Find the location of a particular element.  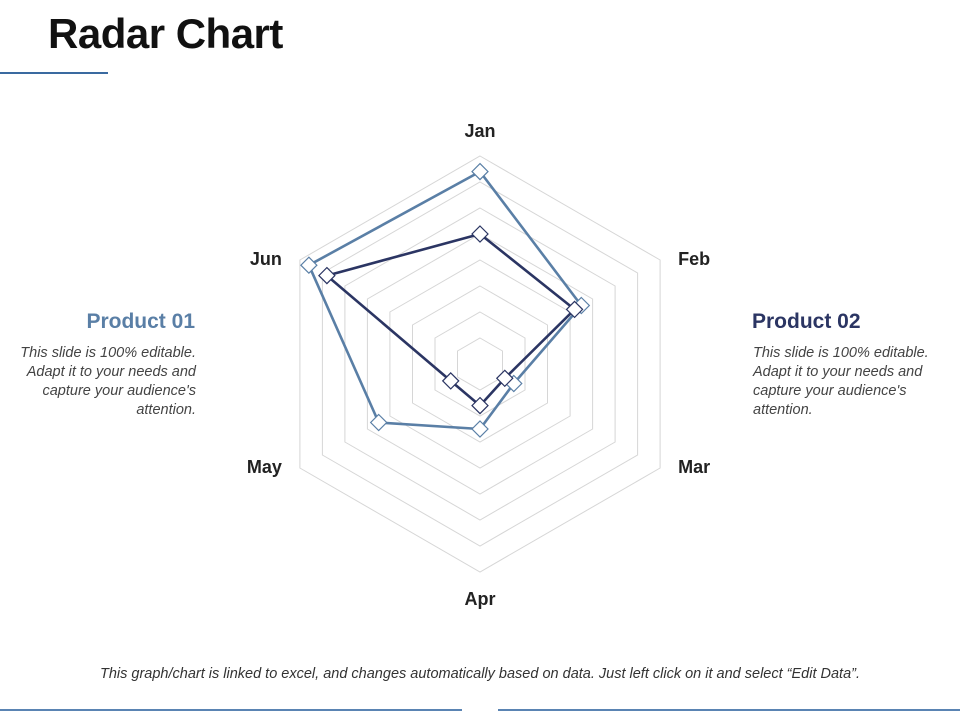

title-underline is located at coordinates (54, 73).